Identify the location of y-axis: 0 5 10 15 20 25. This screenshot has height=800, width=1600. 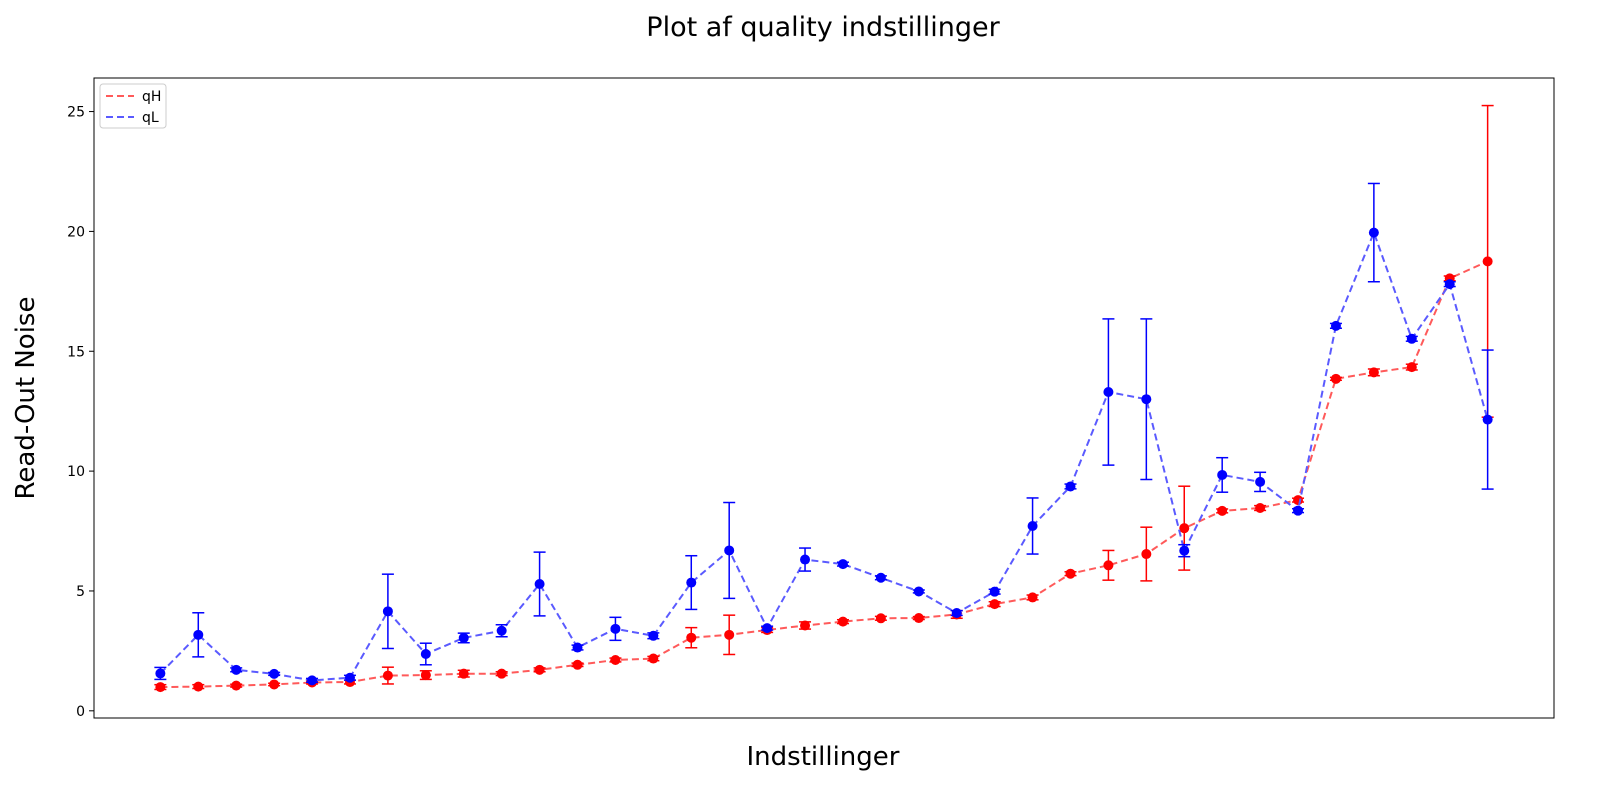
(80, 412).